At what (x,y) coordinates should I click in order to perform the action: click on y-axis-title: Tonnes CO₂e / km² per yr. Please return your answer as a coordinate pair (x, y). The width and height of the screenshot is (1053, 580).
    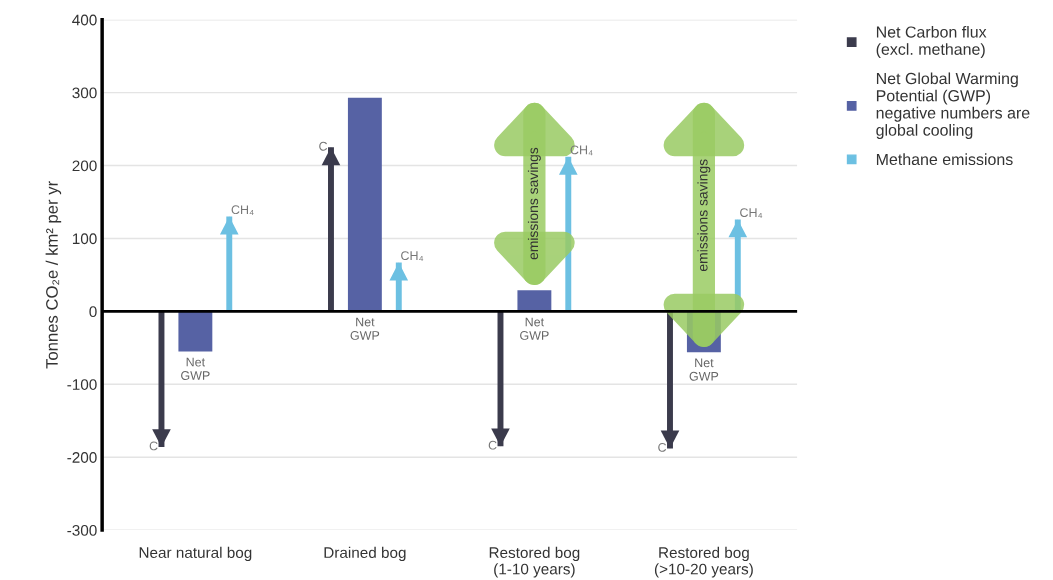
    Looking at the image, I should click on (53, 275).